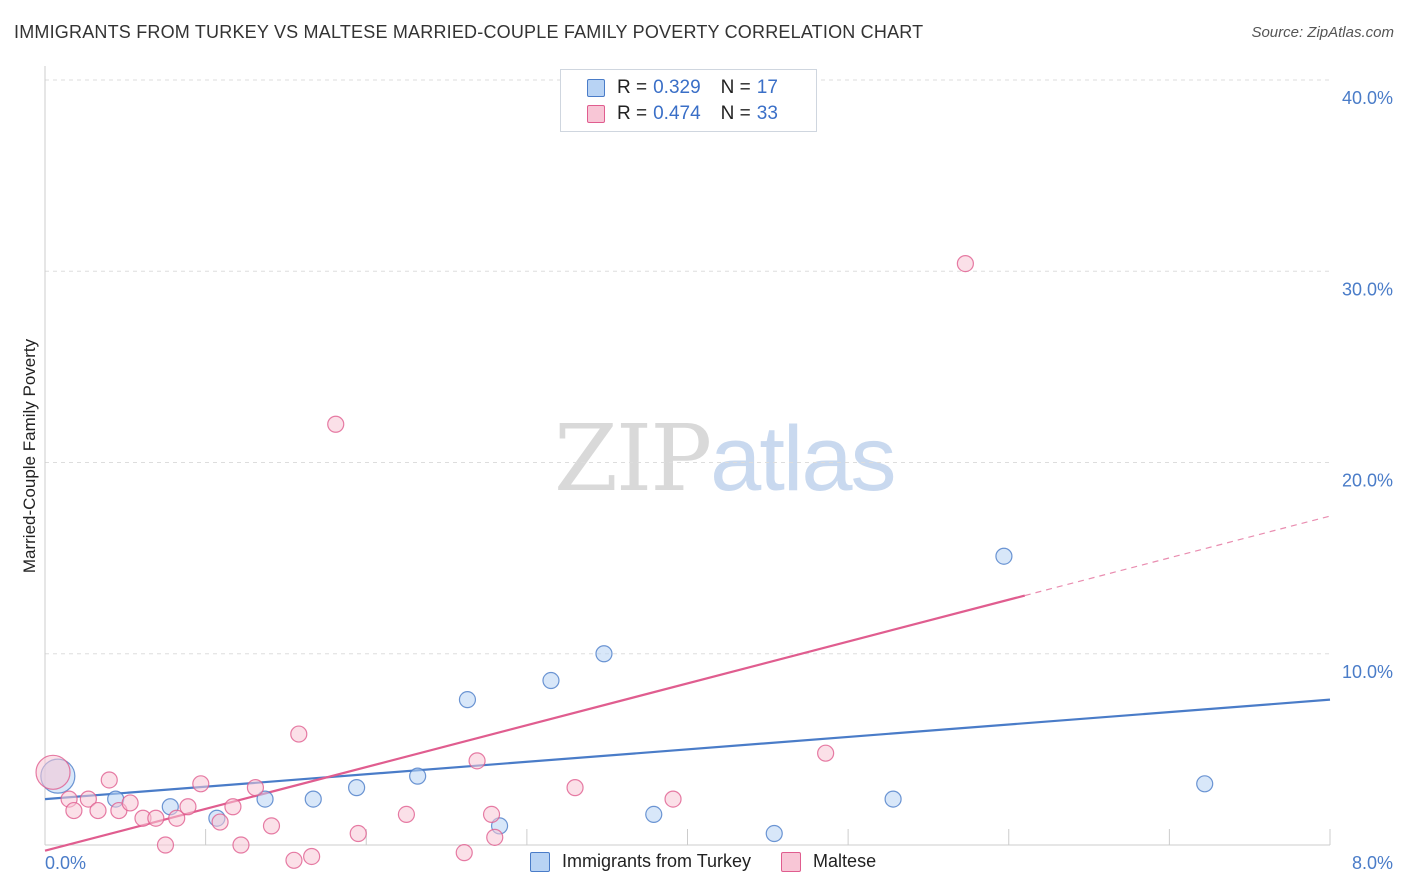 Image resolution: width=1406 pixels, height=892 pixels. What do you see at coordinates (657, 861) in the screenshot?
I see `legend-label-turkey: Immigrants from Turkey` at bounding box center [657, 861].